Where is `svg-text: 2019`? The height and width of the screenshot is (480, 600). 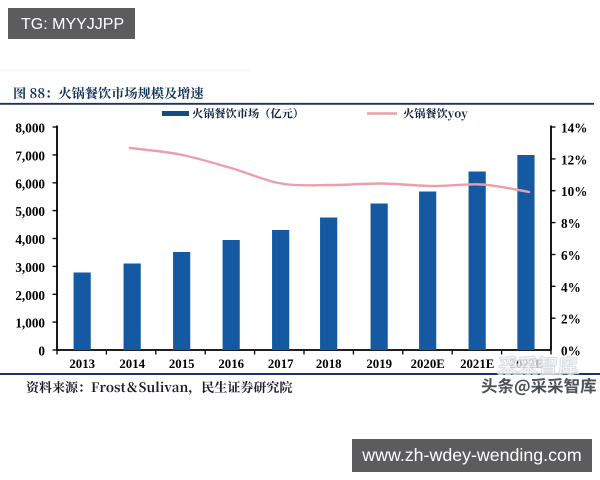 svg-text: 2019 is located at coordinates (379, 364).